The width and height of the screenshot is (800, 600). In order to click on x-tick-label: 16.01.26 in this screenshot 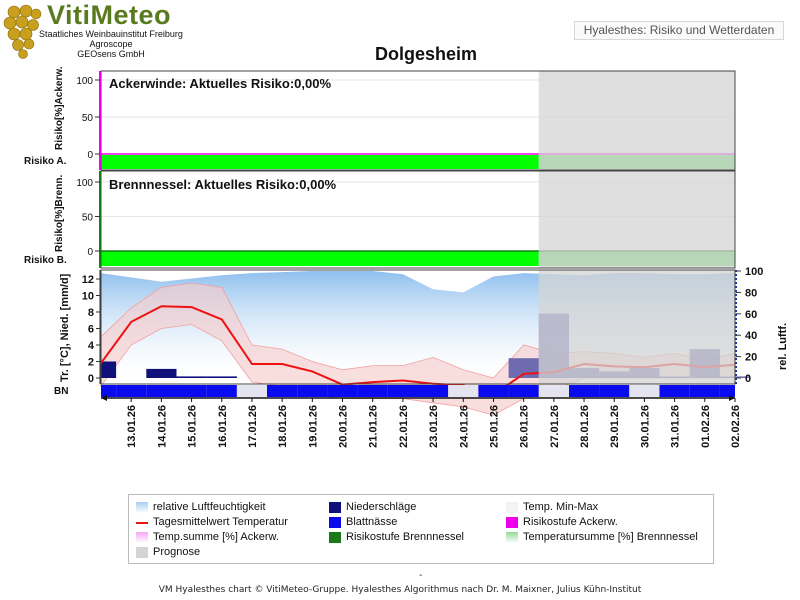, I will do `click(223, 426)`.